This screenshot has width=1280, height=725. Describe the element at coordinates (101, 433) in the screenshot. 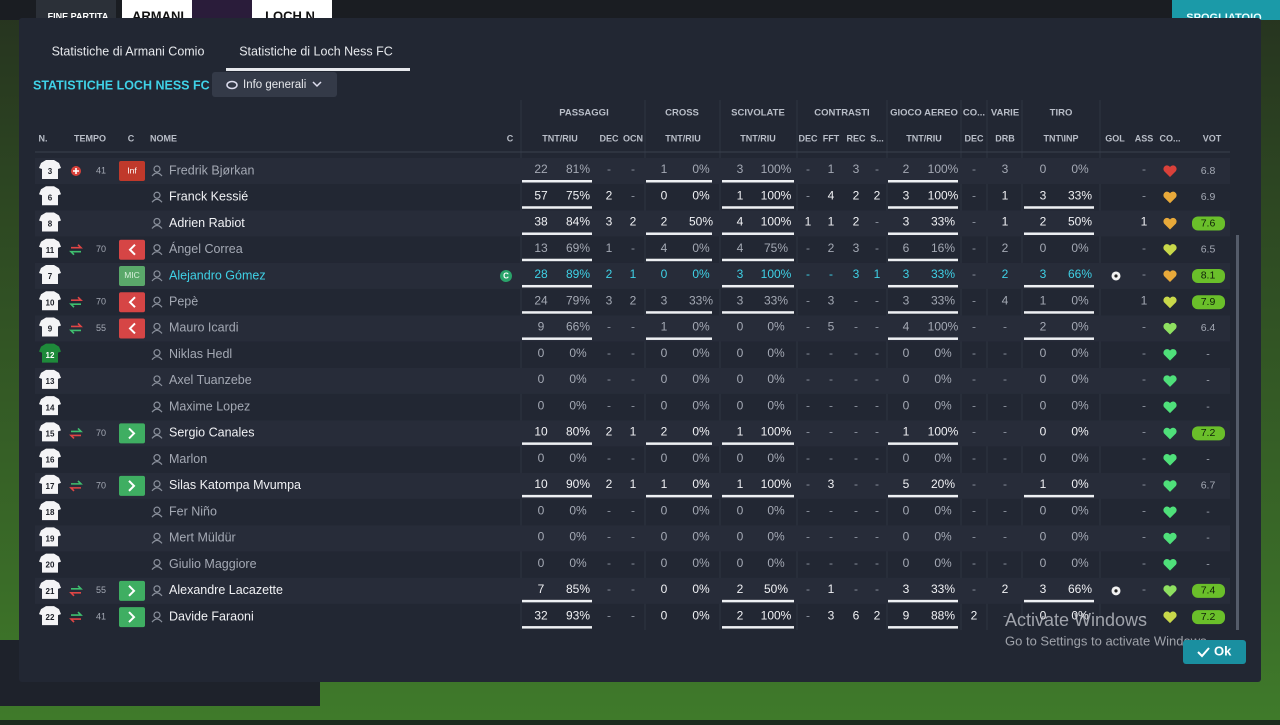

I see `minute: 70` at that location.